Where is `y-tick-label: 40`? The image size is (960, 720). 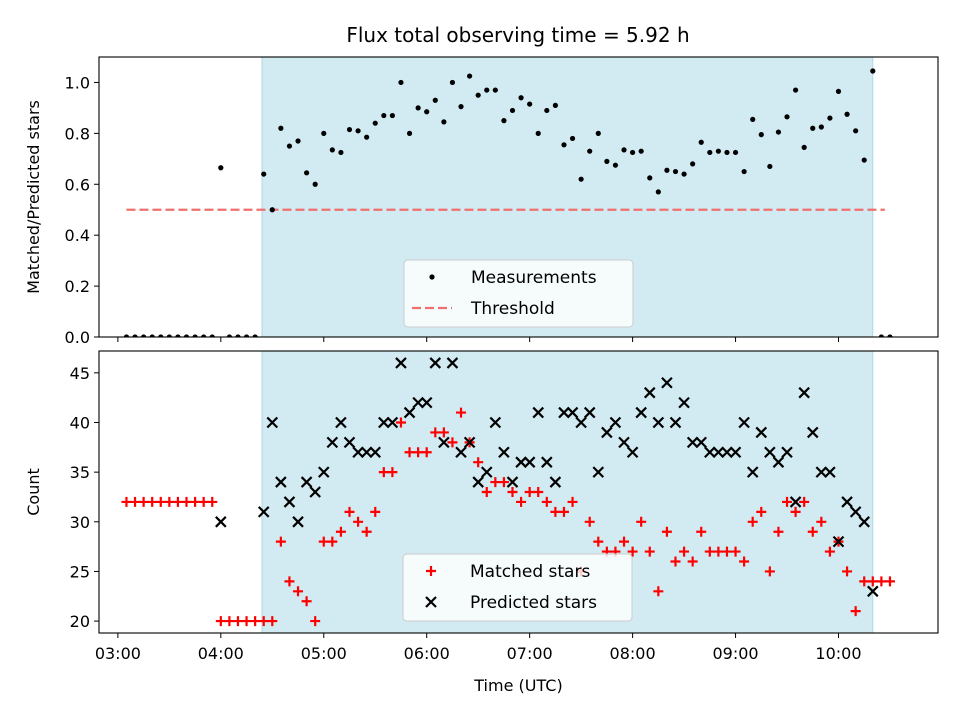 y-tick-label: 40 is located at coordinates (80, 422).